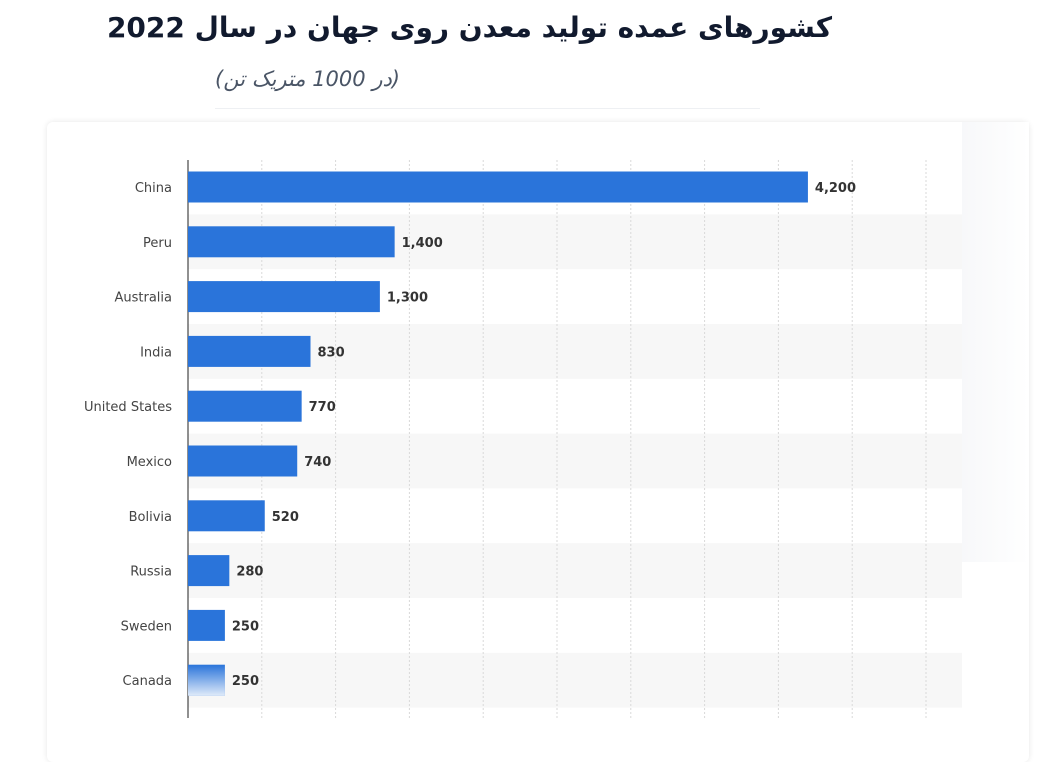 The image size is (1039, 762). Describe the element at coordinates (407, 298) in the screenshot. I see `value-label: 1,300` at that location.